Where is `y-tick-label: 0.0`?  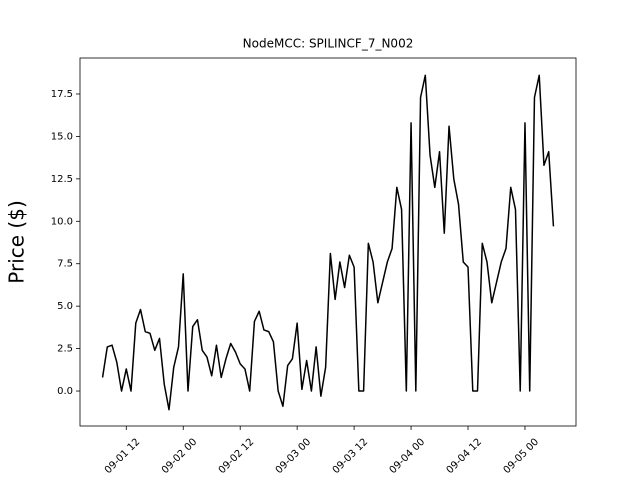
y-tick-label: 0.0 is located at coordinates (65, 391).